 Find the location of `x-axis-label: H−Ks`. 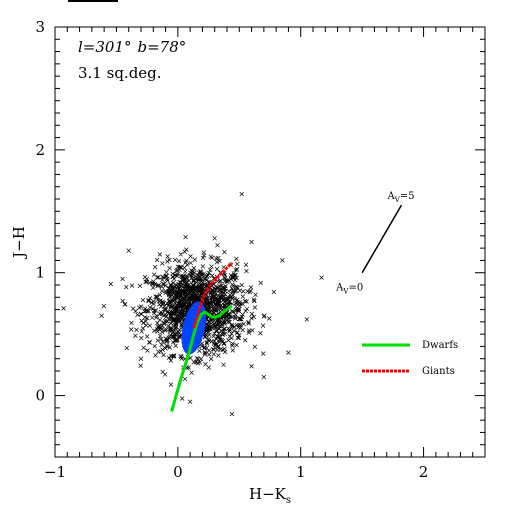

x-axis-label: H−Ks is located at coordinates (270, 495).